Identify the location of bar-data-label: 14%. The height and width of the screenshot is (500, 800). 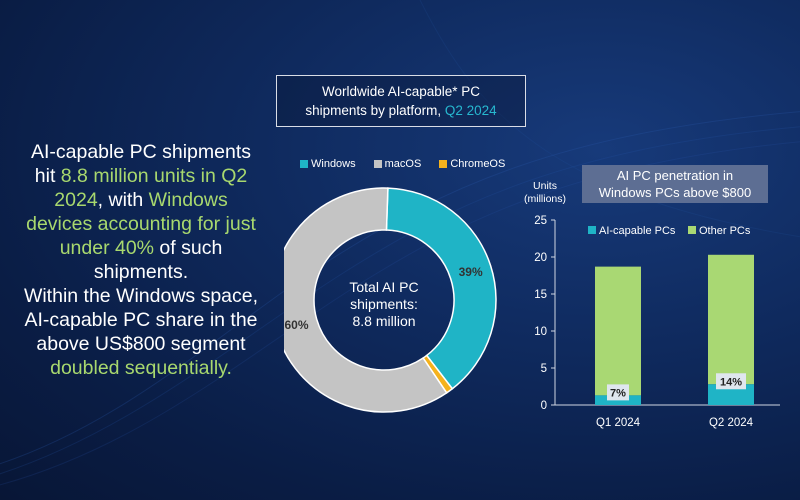
(731, 382).